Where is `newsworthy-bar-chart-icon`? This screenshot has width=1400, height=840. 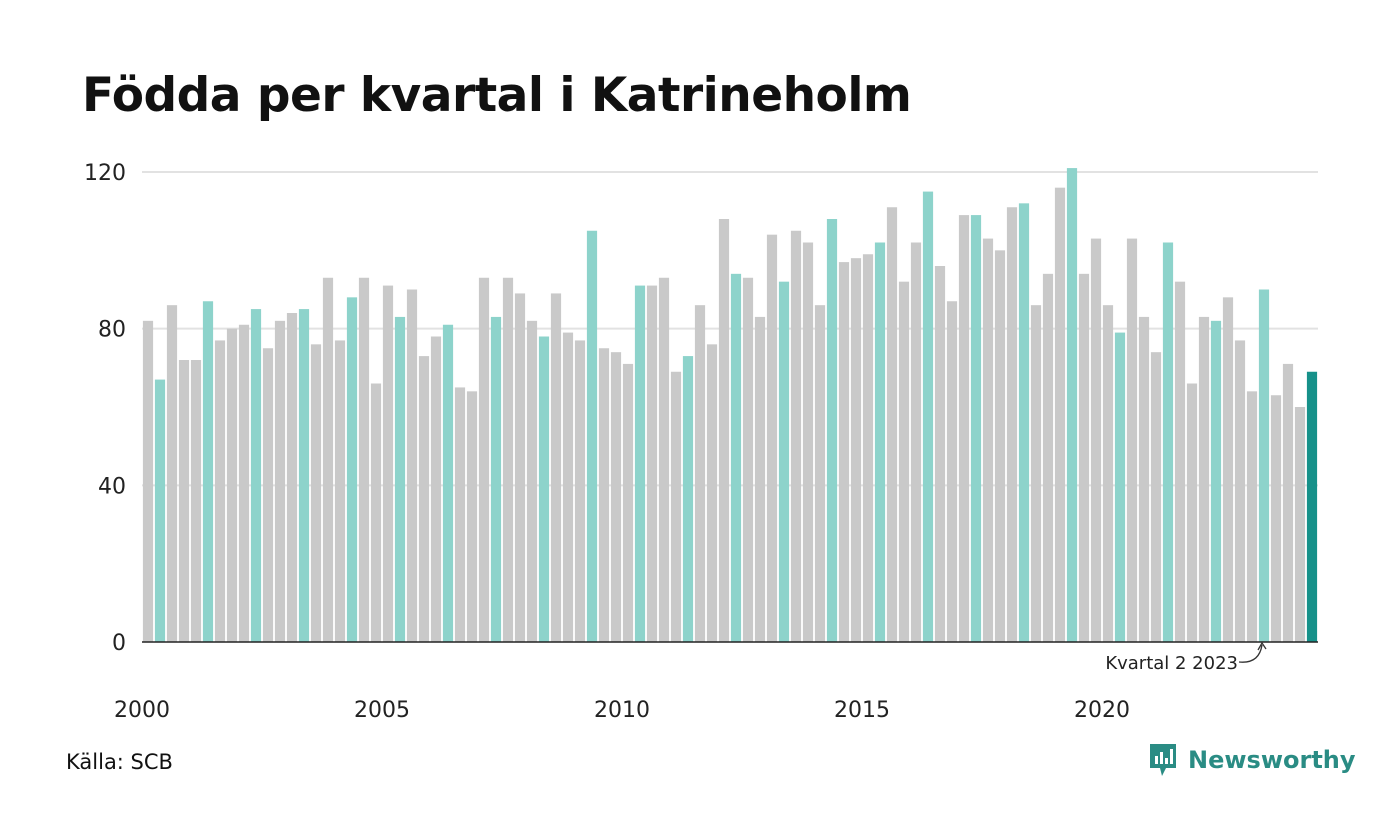
newsworthy-bar-chart-icon is located at coordinates (1163, 760).